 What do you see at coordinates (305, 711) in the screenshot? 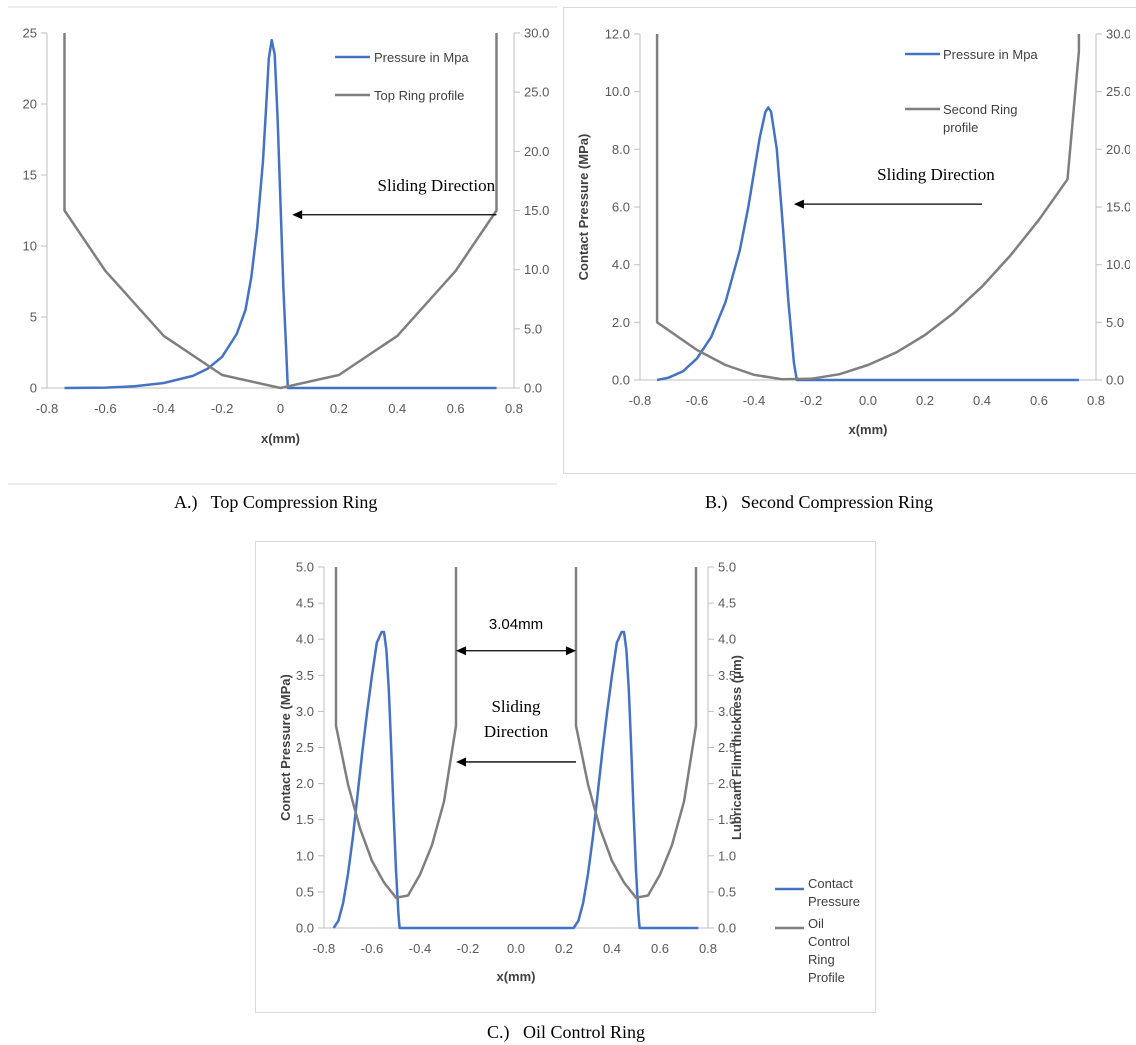
I see `y-tick-label: 3.0` at bounding box center [305, 711].